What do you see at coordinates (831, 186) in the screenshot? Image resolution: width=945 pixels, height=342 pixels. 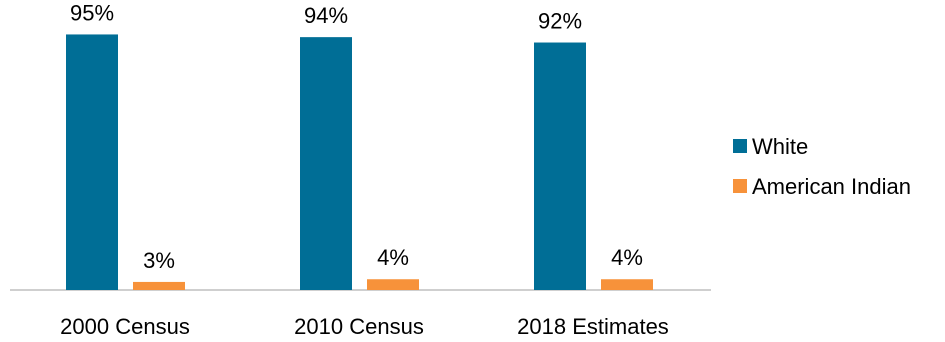 I see `legend-label-american-indian: American Indian` at bounding box center [831, 186].